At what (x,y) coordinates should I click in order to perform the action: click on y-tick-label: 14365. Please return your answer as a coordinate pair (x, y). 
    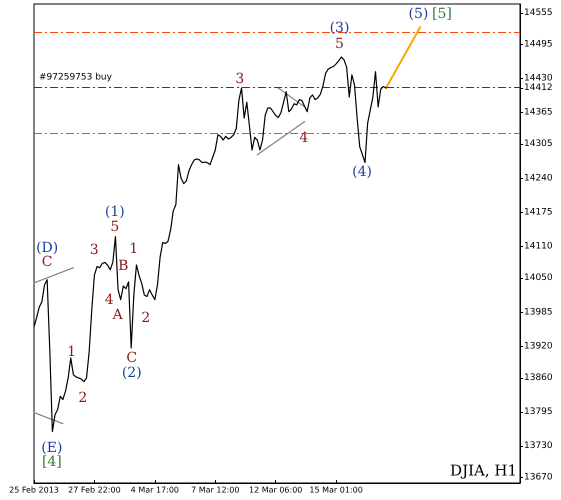
    Looking at the image, I should click on (538, 113).